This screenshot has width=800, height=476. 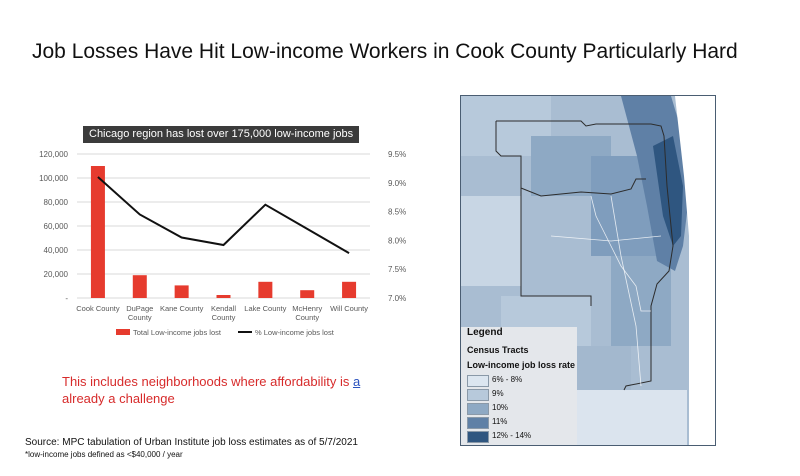 I want to click on x-tick-label: DuPage, so click(x=139, y=308).